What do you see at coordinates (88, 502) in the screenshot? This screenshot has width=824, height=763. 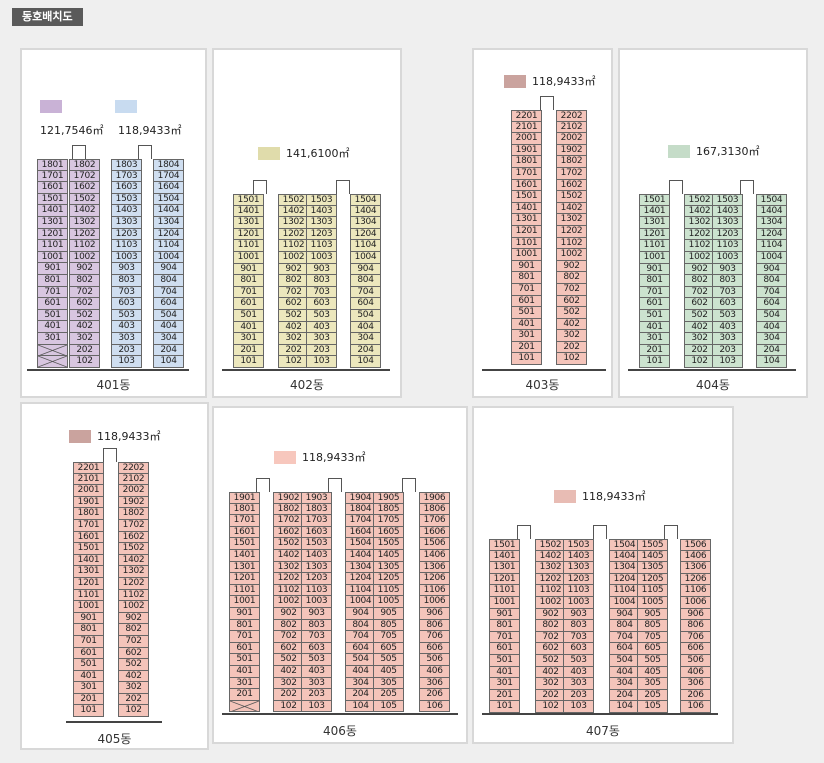 I see `unit-cell: 1901` at bounding box center [88, 502].